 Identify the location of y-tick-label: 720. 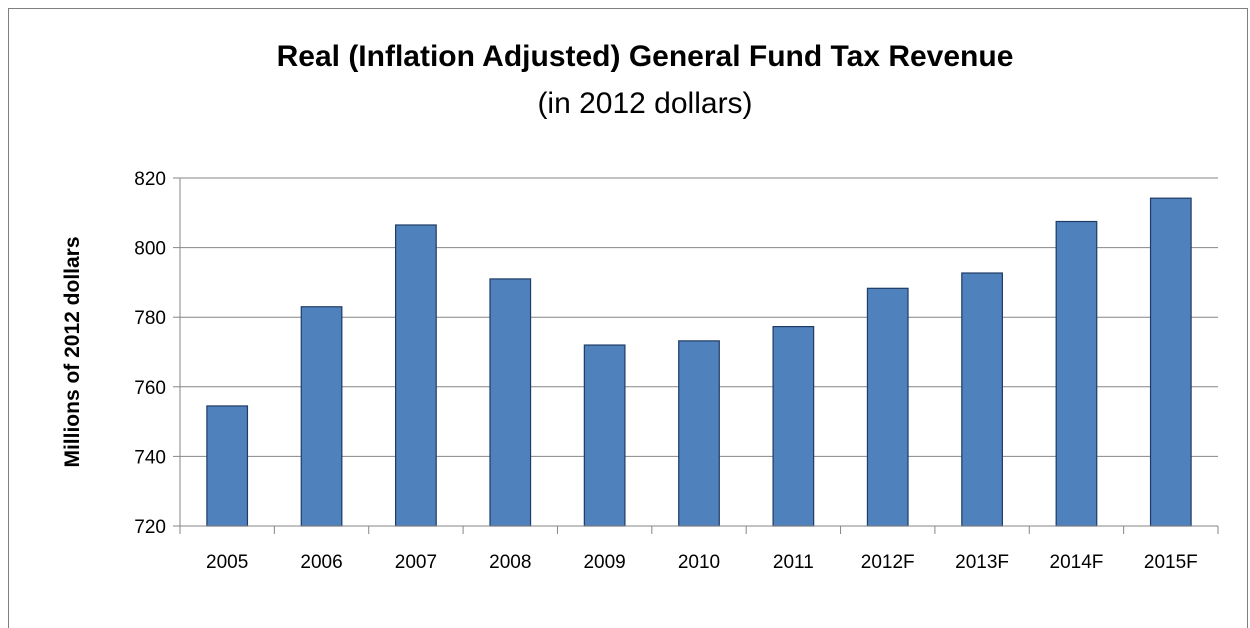
(150, 527).